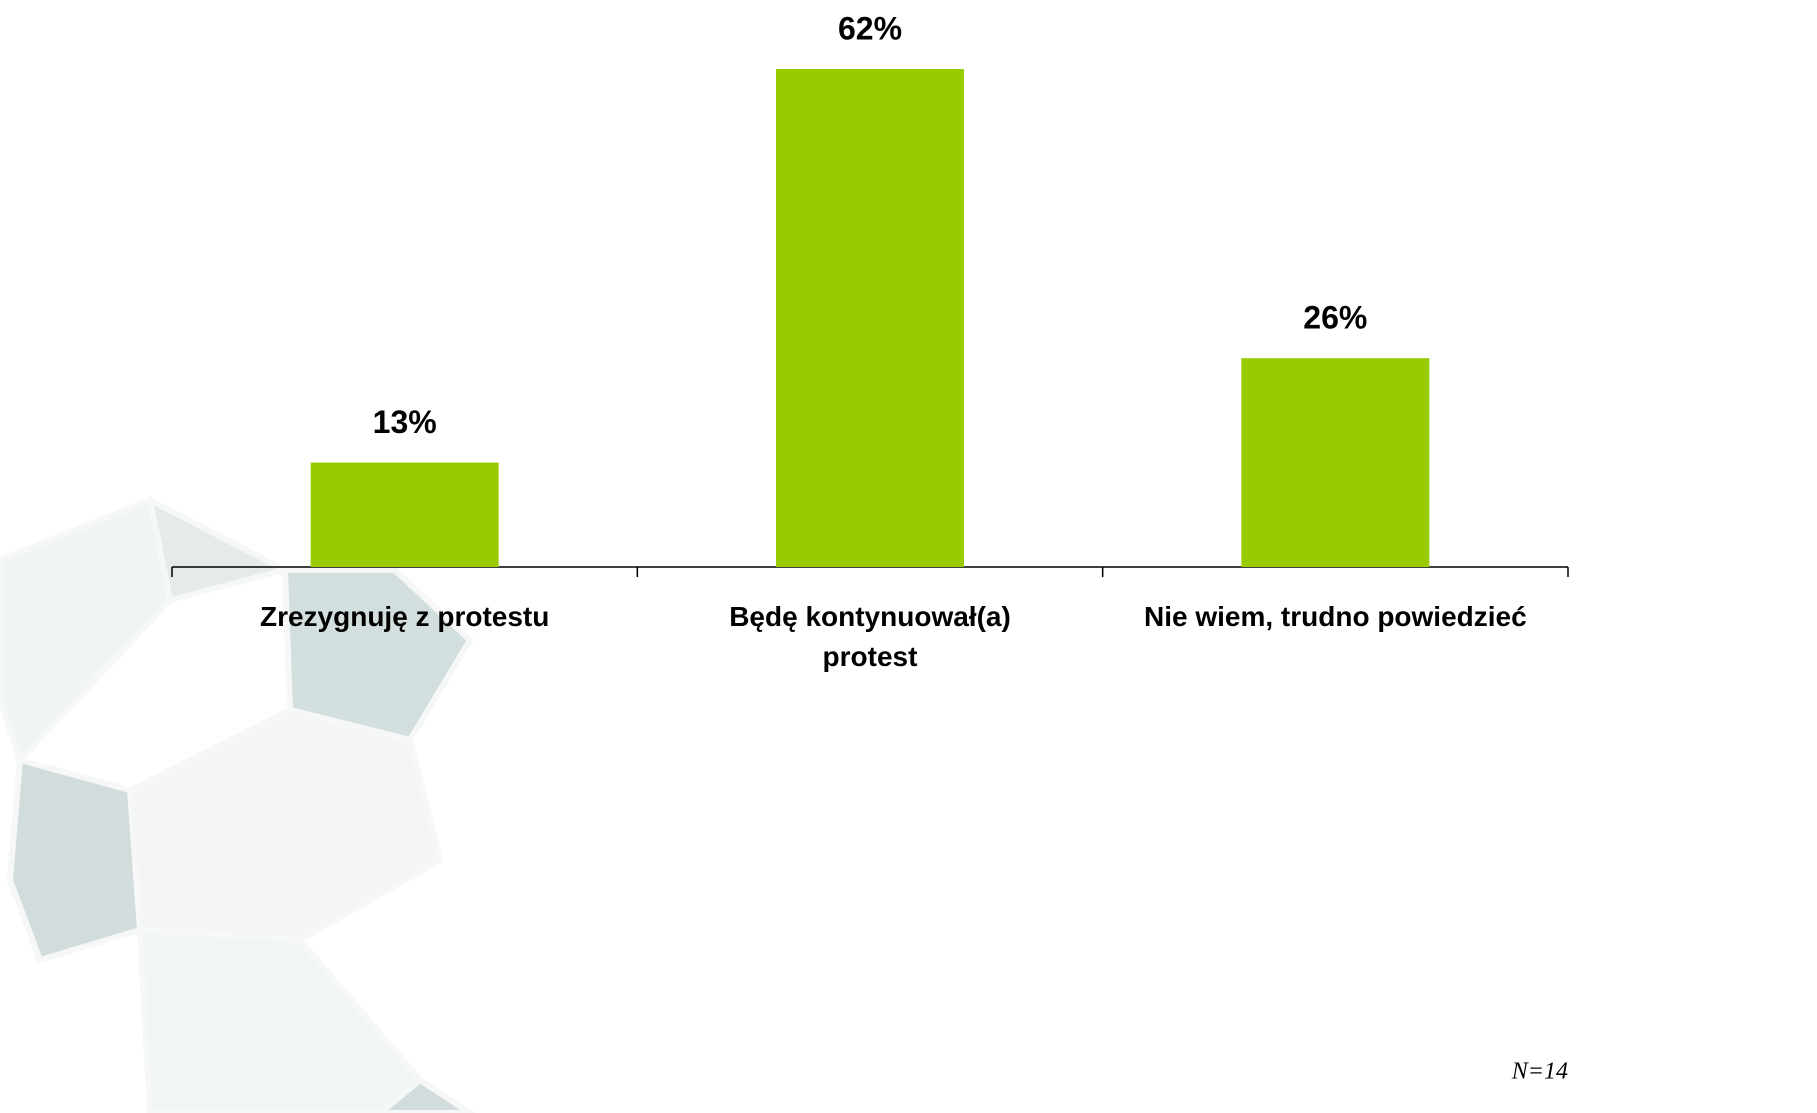  Describe the element at coordinates (870, 28) in the screenshot. I see `value-label: 62%` at that location.